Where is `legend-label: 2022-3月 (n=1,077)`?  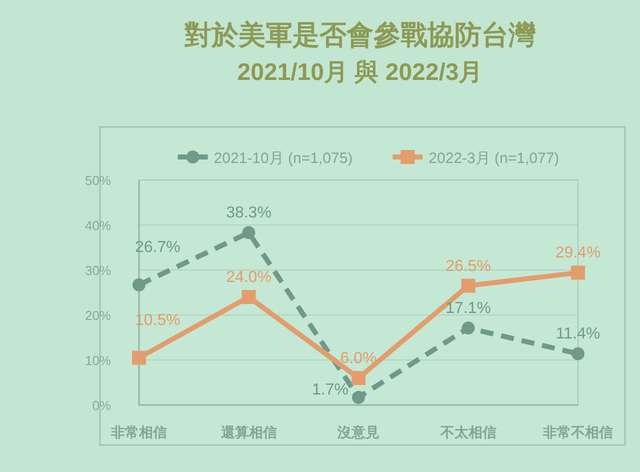 legend-label: 2022-3月 (n=1,077) is located at coordinates (494, 158).